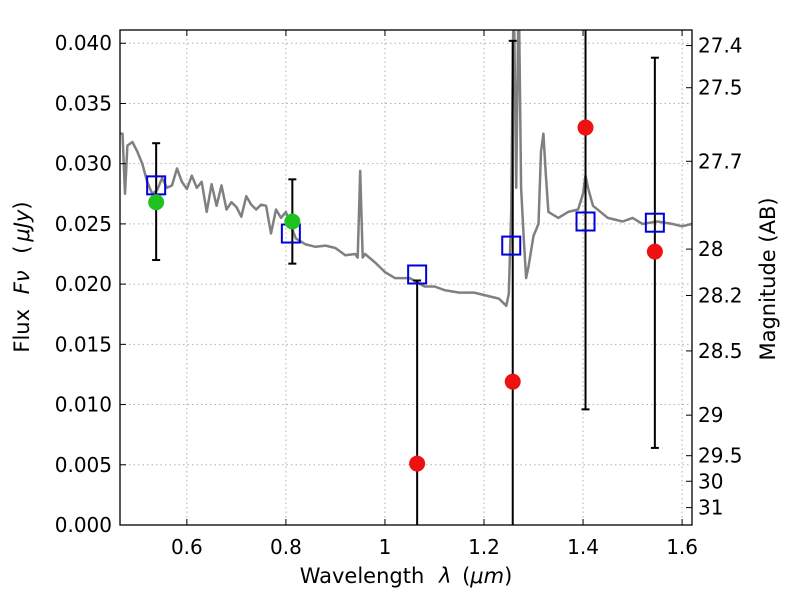 The height and width of the screenshot is (600, 800). Describe the element at coordinates (682, 547) in the screenshot. I see `x-tick-label: 1.6` at that location.